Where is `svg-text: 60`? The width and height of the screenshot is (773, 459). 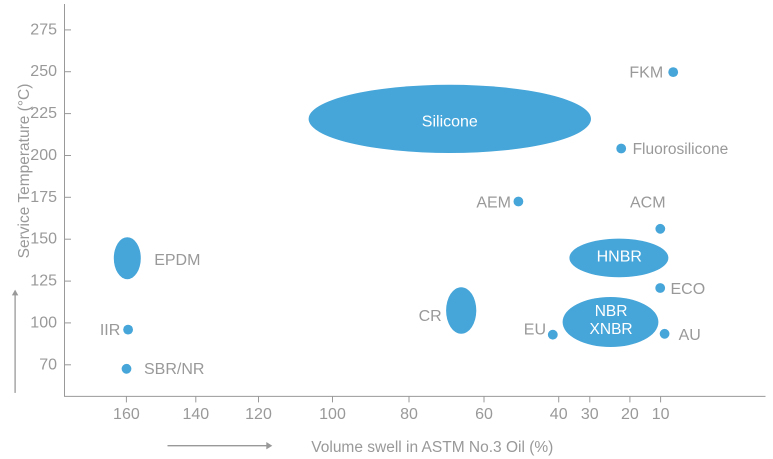
svg-text: 60 is located at coordinates (484, 414).